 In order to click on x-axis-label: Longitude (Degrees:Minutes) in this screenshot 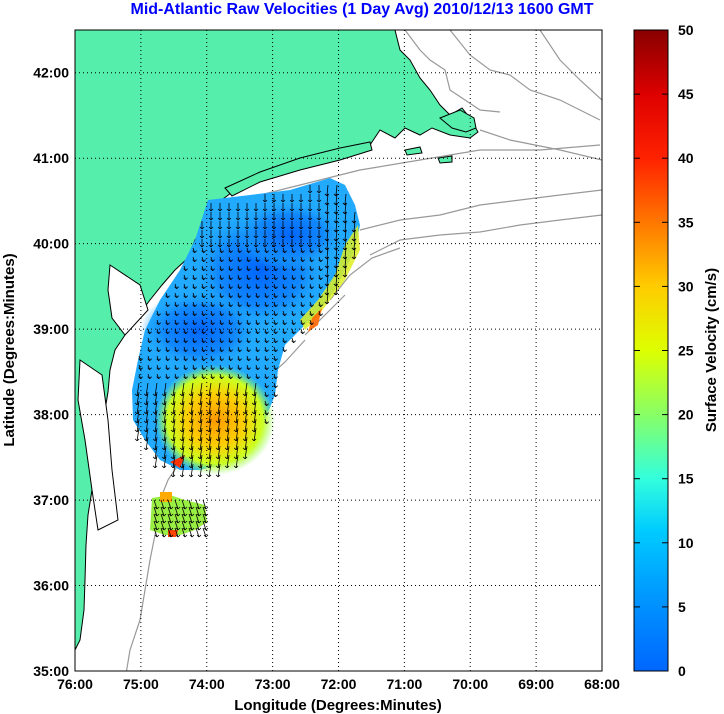, I will do `click(338, 705)`.